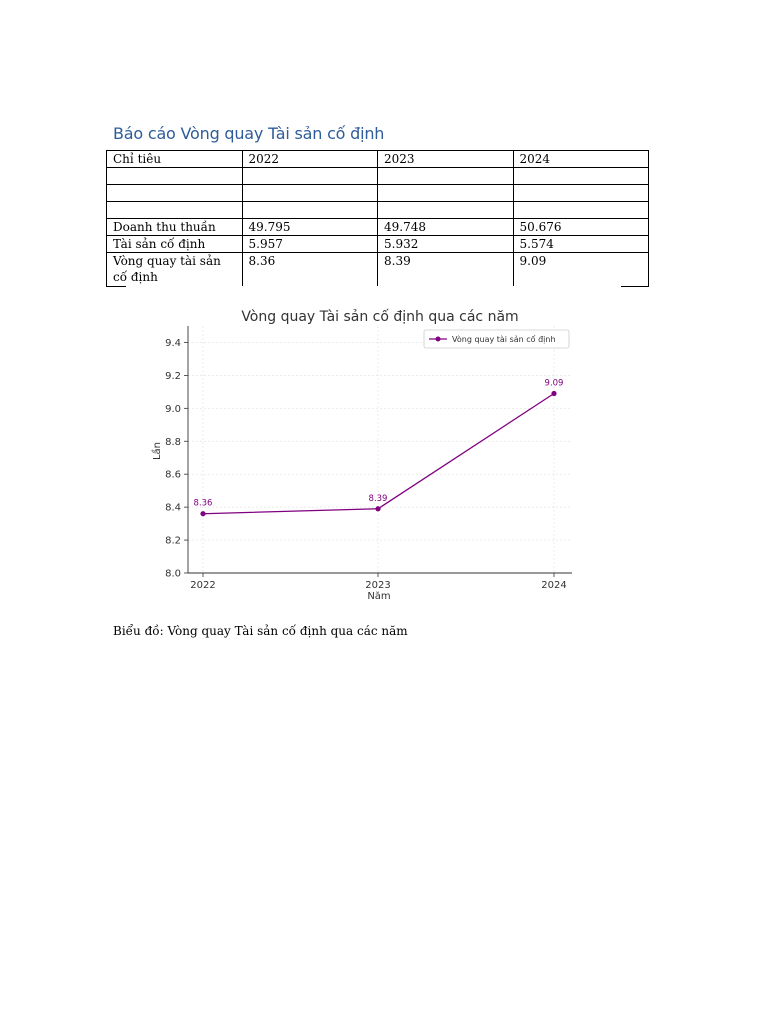 The image size is (768, 1024). Describe the element at coordinates (173, 376) in the screenshot. I see `y-tick-label: 9.2` at that location.